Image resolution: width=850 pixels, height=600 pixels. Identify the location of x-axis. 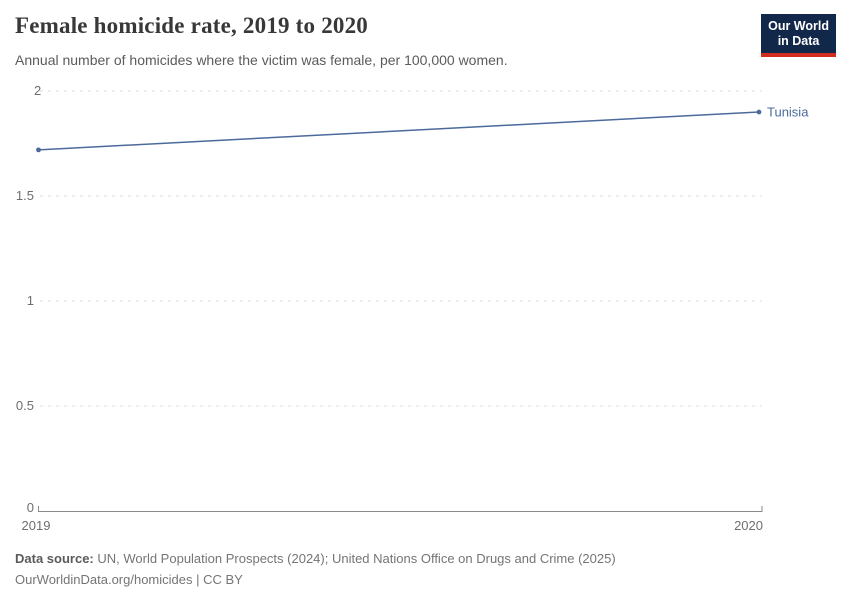
(400, 509).